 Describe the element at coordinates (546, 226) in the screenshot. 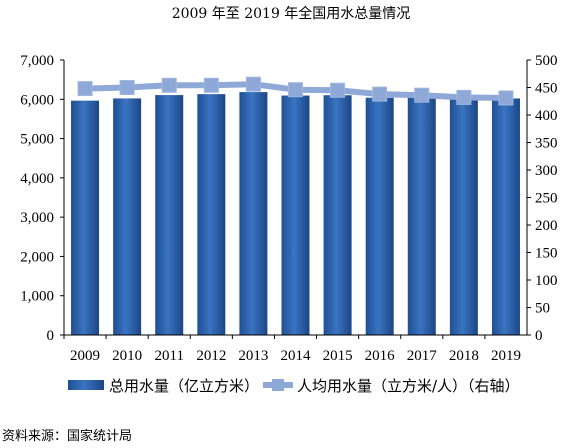

I see `right-tick-label: 200` at that location.